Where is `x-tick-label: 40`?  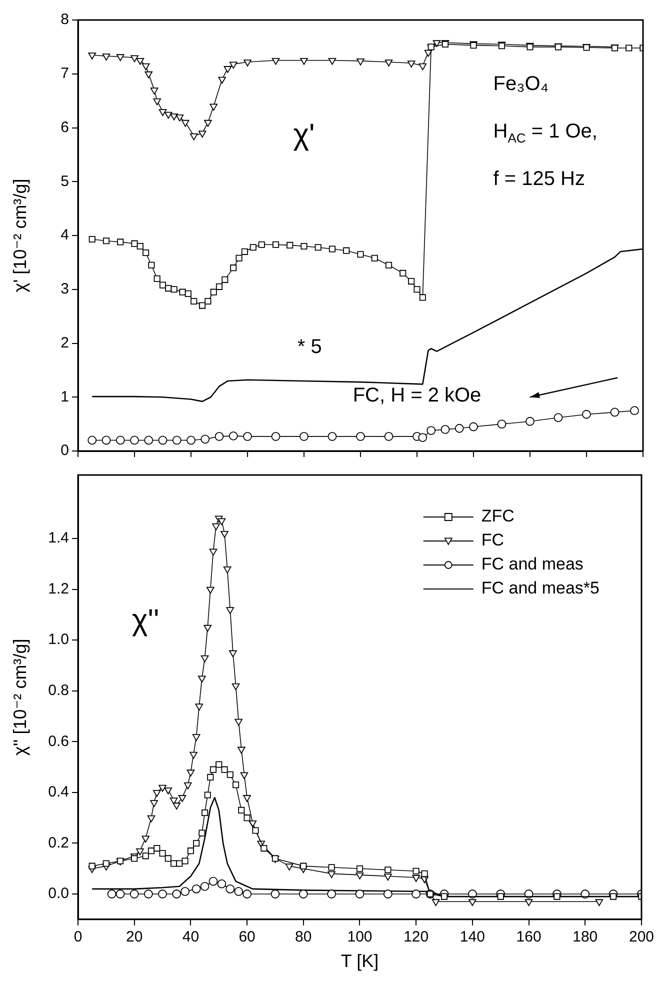 x-tick-label: 40 is located at coordinates (191, 937).